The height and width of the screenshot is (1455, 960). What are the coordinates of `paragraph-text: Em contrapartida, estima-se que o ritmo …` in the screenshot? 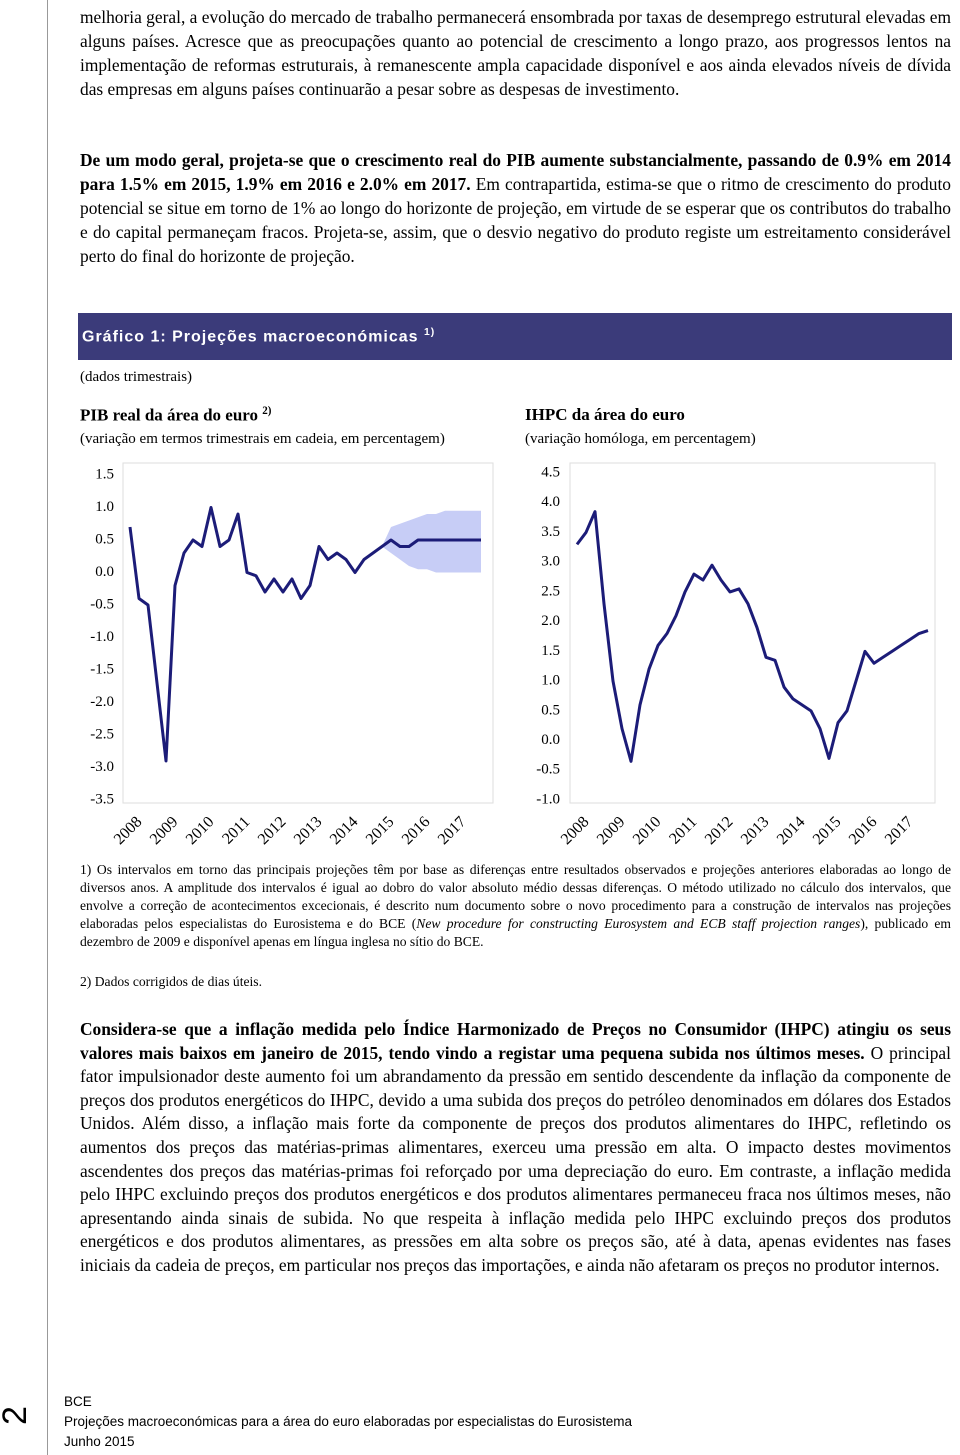 It's located at (515, 220).